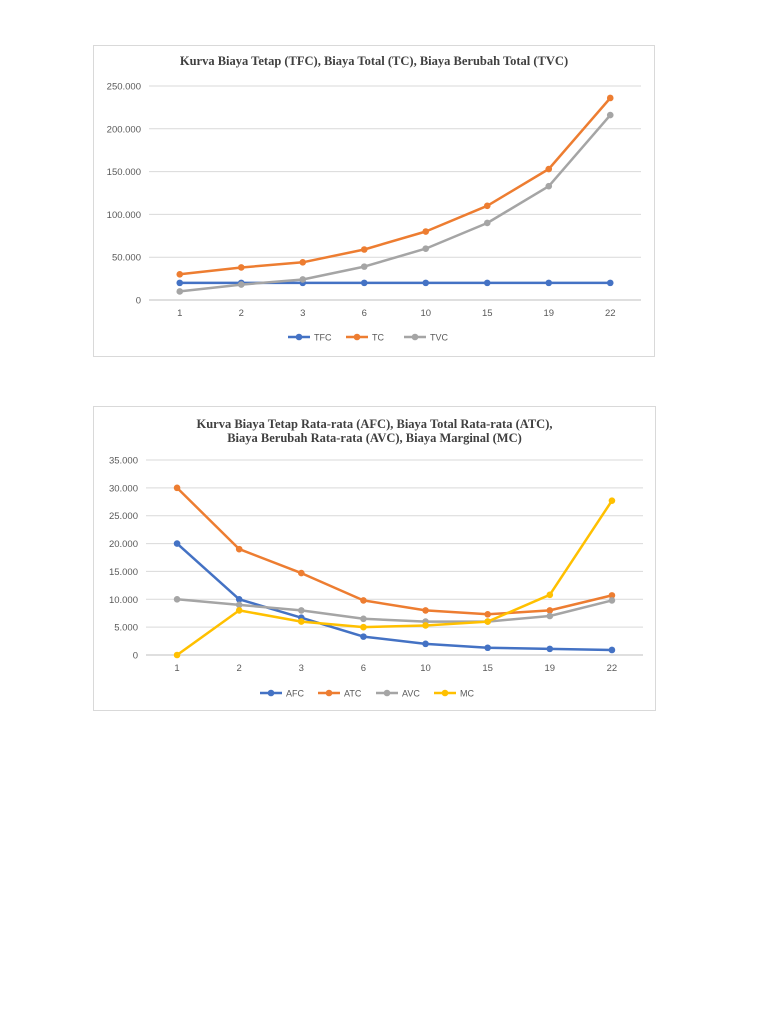  Describe the element at coordinates (124, 215) in the screenshot. I see `y-tick-label: 100.000` at that location.